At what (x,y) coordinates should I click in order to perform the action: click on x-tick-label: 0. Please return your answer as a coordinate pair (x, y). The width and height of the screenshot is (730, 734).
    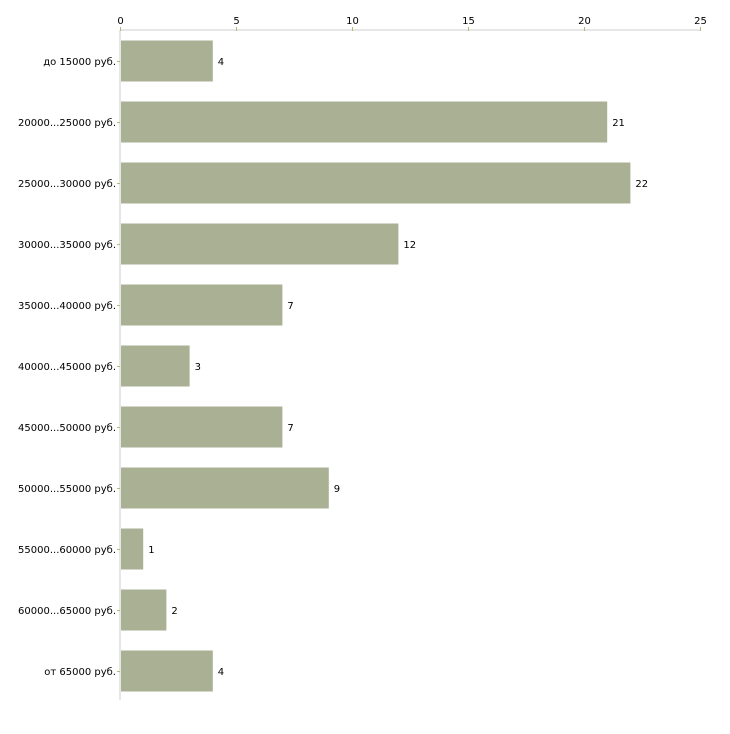
    Looking at the image, I should click on (120, 21).